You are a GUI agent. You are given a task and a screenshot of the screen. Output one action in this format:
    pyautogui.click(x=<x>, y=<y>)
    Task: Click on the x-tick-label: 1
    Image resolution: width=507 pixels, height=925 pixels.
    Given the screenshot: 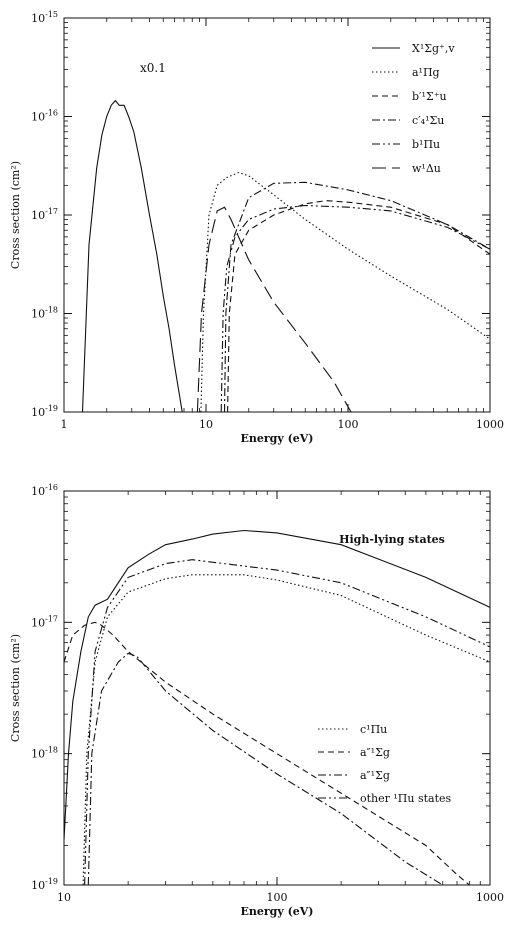 What is the action you would take?
    pyautogui.click(x=64, y=424)
    